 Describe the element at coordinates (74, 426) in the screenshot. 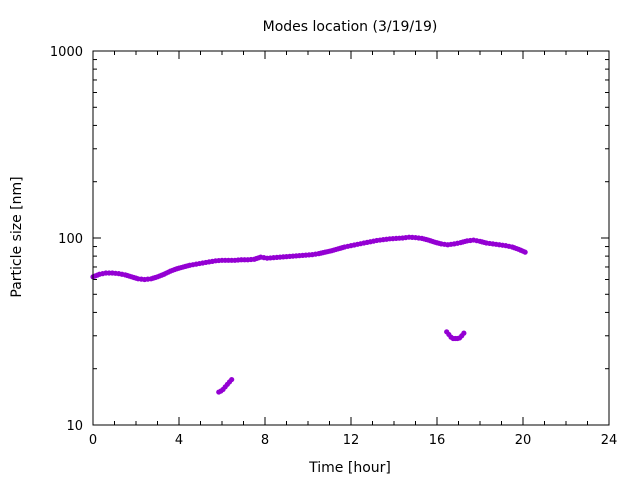

I see `y-tick-label: 10` at that location.